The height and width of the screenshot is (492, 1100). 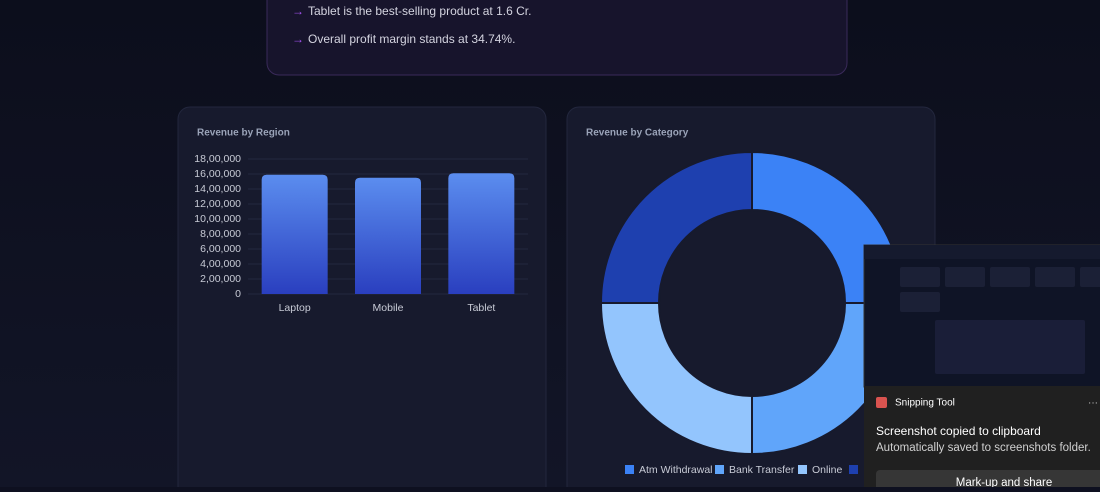 What do you see at coordinates (217, 174) in the screenshot?
I see `y-tick-label: 16,00,000` at bounding box center [217, 174].